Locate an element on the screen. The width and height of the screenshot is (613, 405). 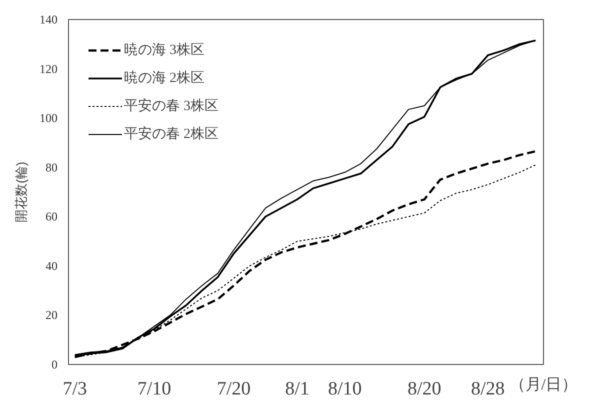
x-tick-label: 8/1 is located at coordinates (297, 389).